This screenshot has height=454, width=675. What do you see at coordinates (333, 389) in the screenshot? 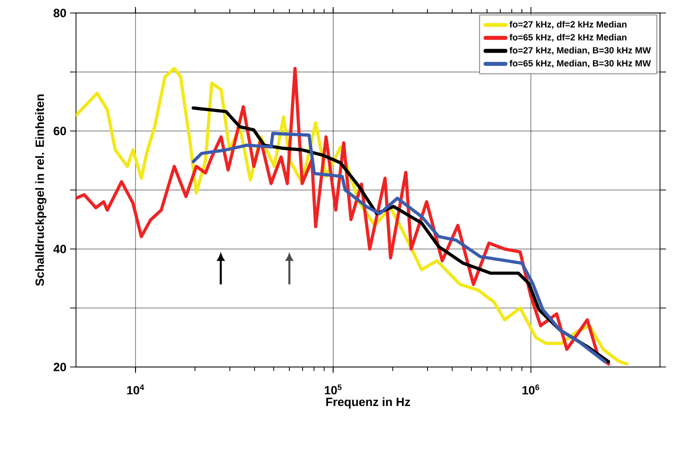
I see `x-tick-label: 10$^{5}$` at bounding box center [333, 389].